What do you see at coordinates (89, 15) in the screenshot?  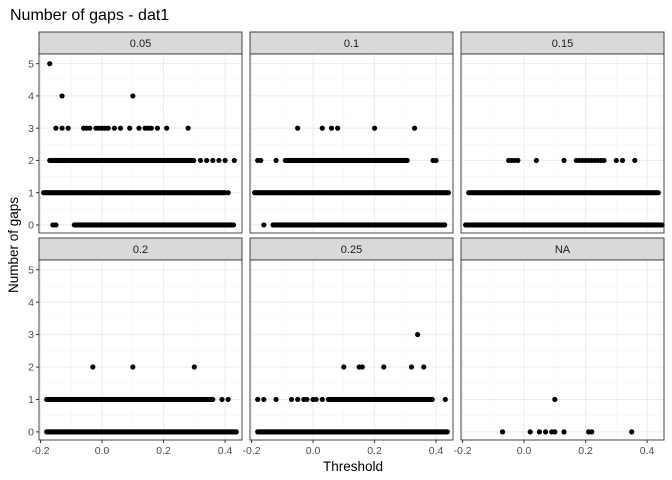 I see `chart-title: Number of gaps - dat1` at bounding box center [89, 15].